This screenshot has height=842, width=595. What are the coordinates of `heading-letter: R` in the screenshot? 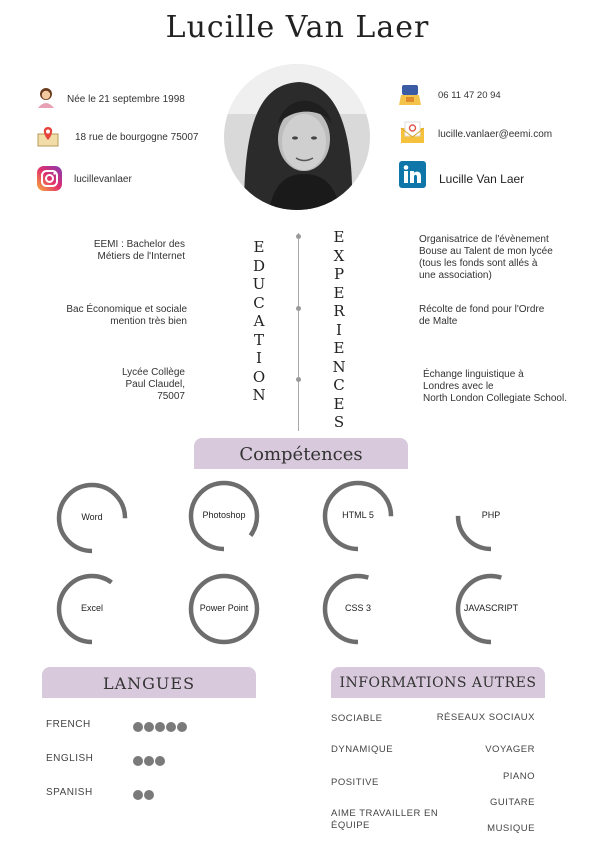 It's located at (339, 311).